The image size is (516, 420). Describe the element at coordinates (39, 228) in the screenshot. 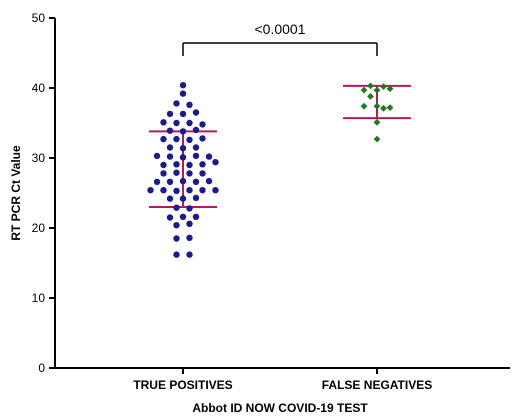

I see `y-tick-label: 20` at that location.